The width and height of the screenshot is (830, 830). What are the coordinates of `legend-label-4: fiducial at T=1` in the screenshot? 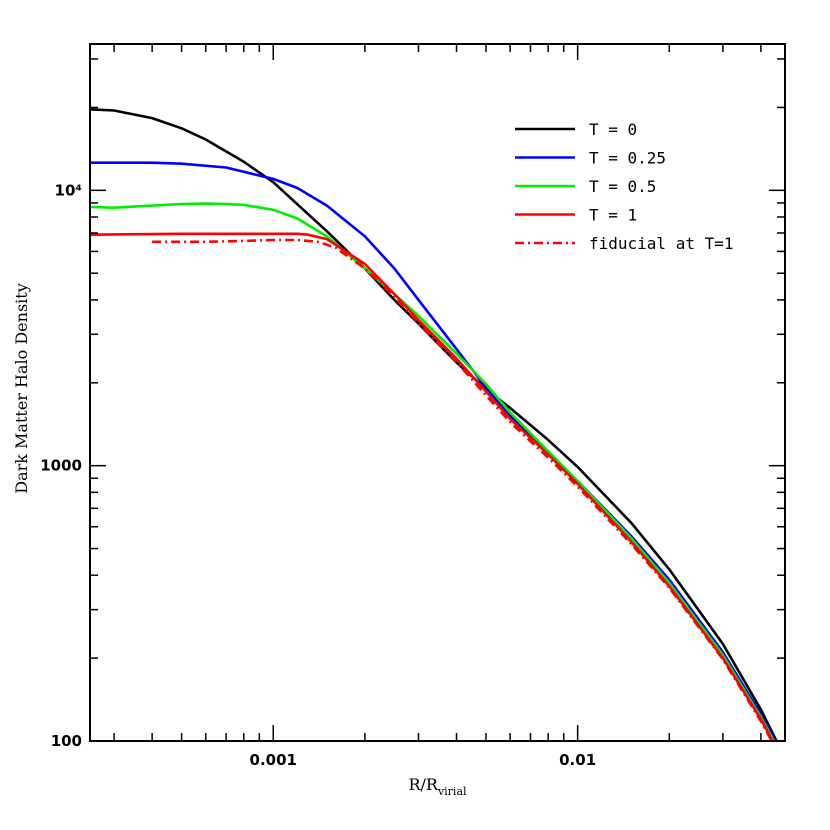 It's located at (661, 243).